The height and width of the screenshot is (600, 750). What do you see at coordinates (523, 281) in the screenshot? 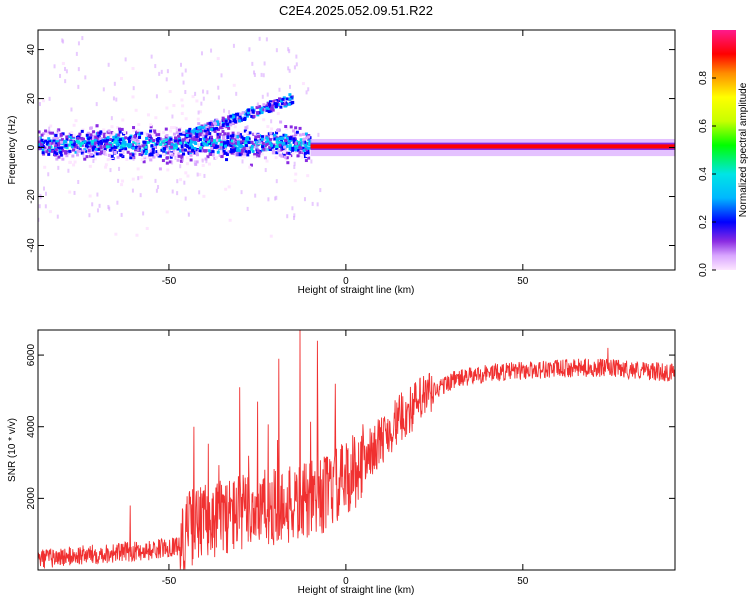
I see `x-tick-label: 50` at bounding box center [523, 281].